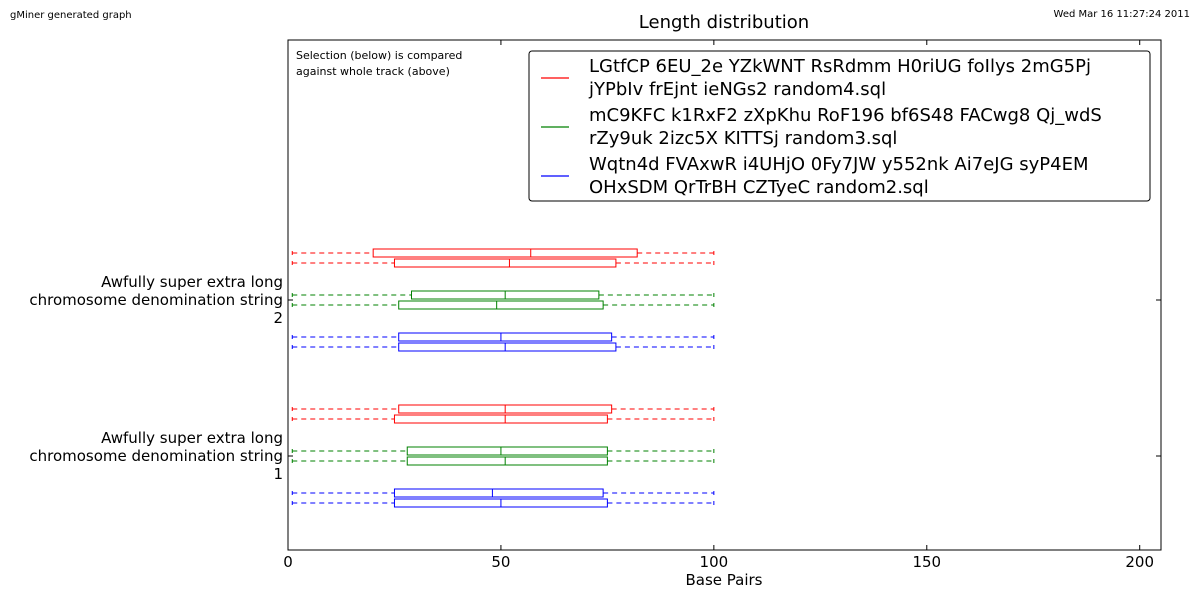 The image size is (1200, 604). What do you see at coordinates (723, 580) in the screenshot?
I see `x-axis-label: Base Pairs` at bounding box center [723, 580].